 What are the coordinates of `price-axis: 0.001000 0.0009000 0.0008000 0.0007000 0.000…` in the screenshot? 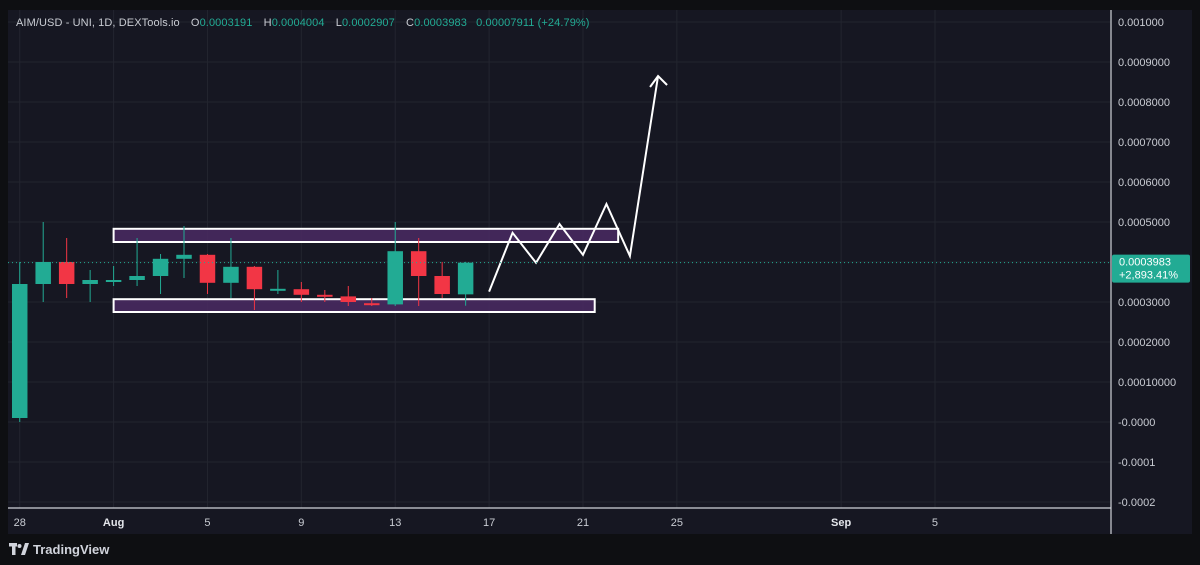 It's located at (1147, 263).